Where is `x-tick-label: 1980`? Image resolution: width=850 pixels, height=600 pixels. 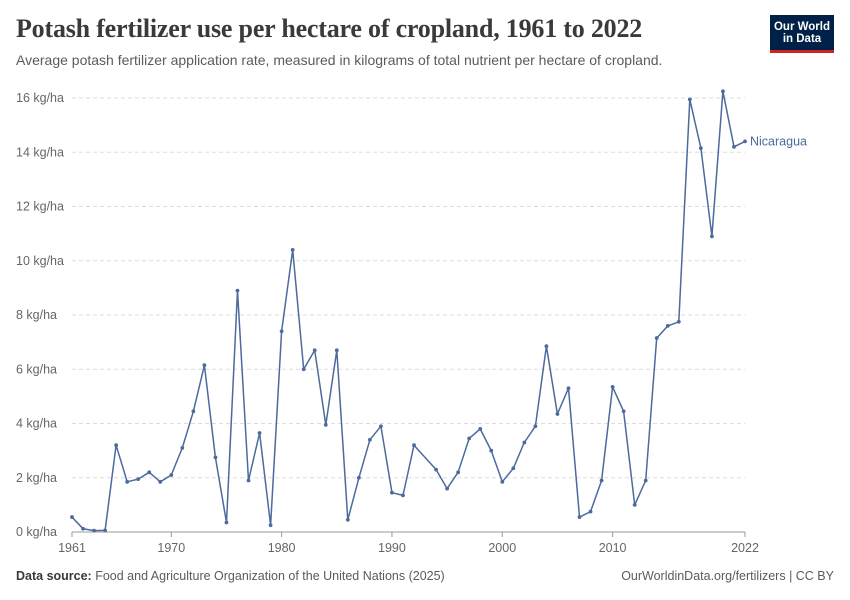
x-tick-label: 1980 is located at coordinates (282, 548).